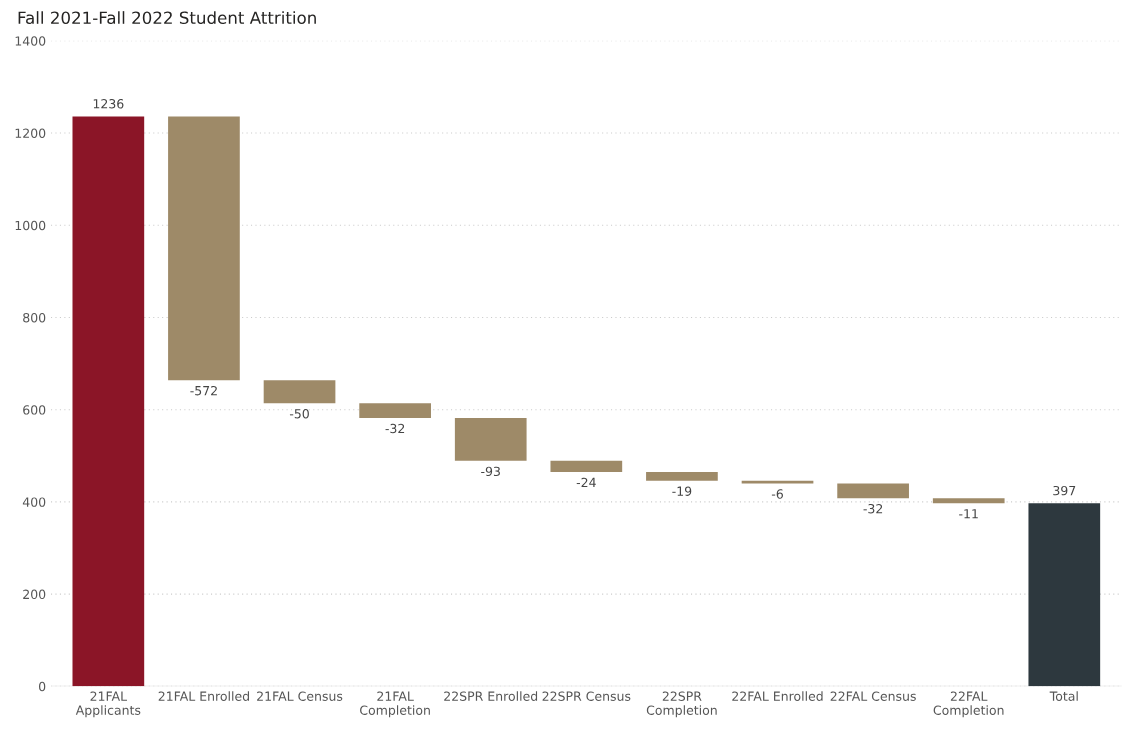 The image size is (1133, 742). I want to click on x-tick-label: 22FAL Enrolled, so click(777, 696).